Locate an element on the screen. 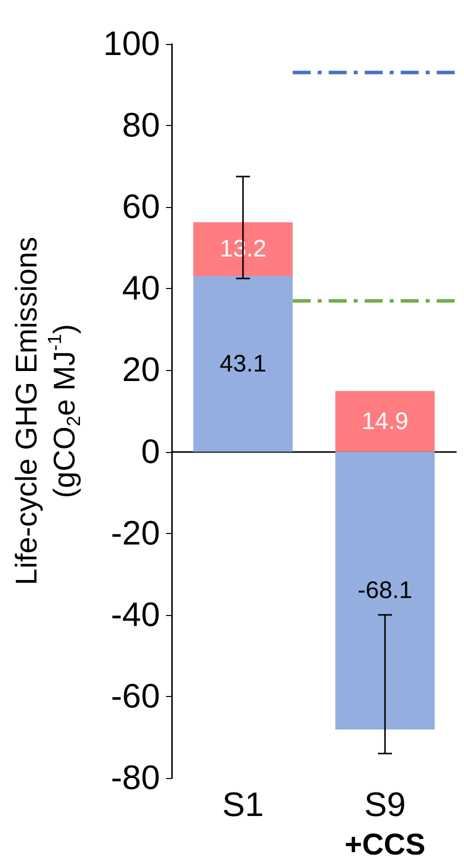 The width and height of the screenshot is (464, 864). x-tick-label: S1 is located at coordinates (243, 805).